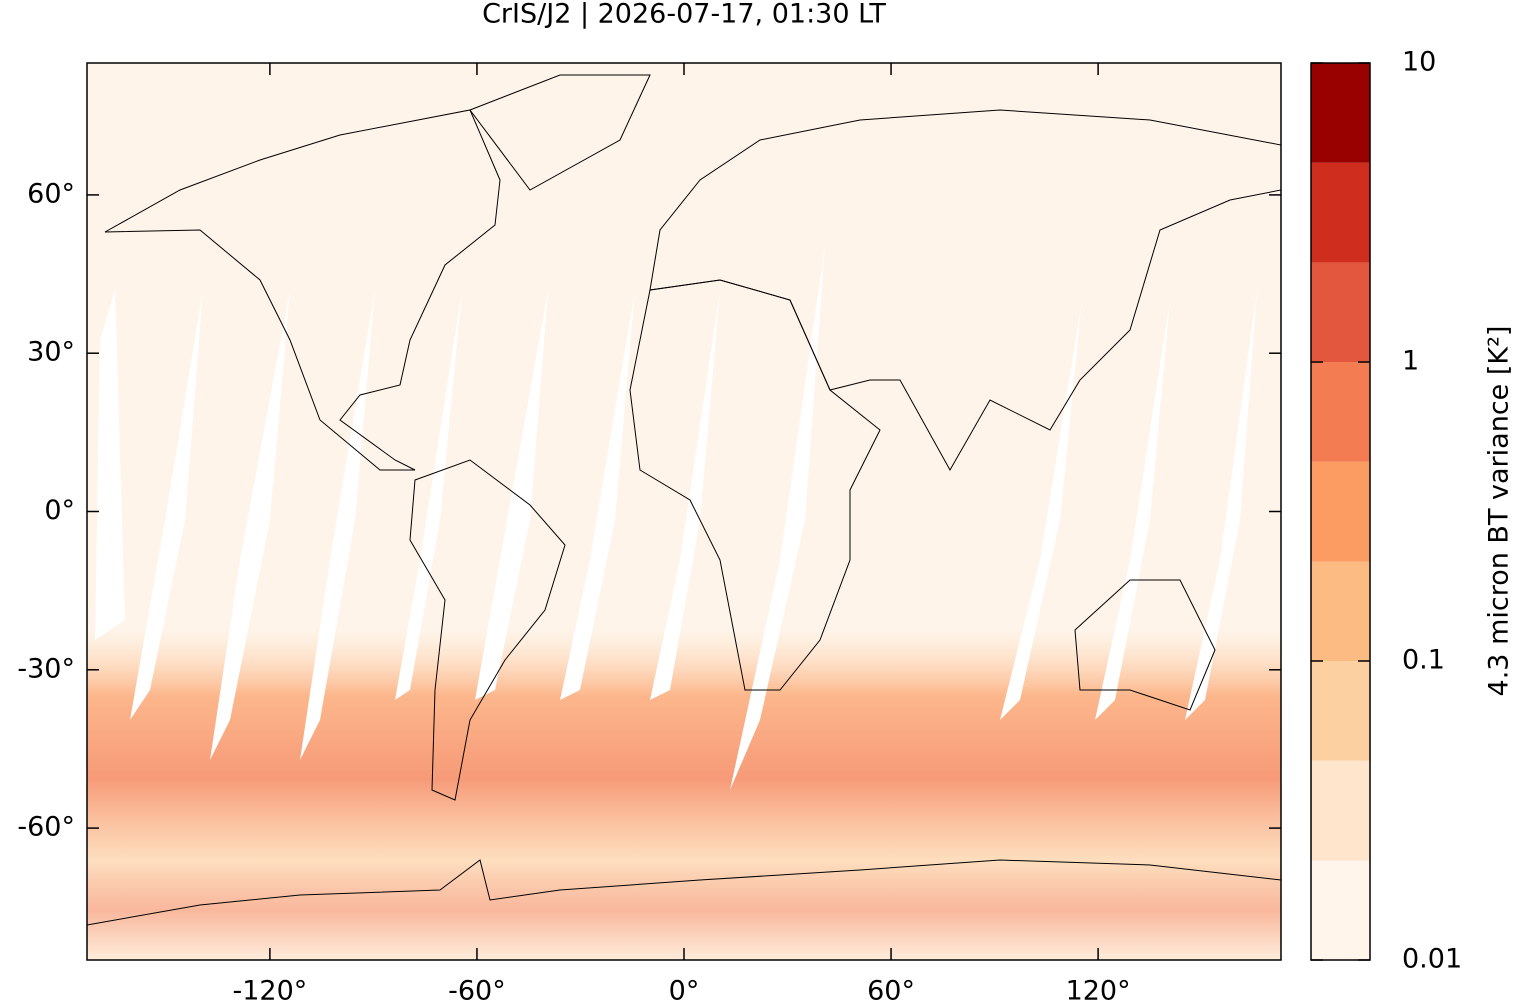 The width and height of the screenshot is (1519, 1002). I want to click on y-tick-label: 30°, so click(51, 352).